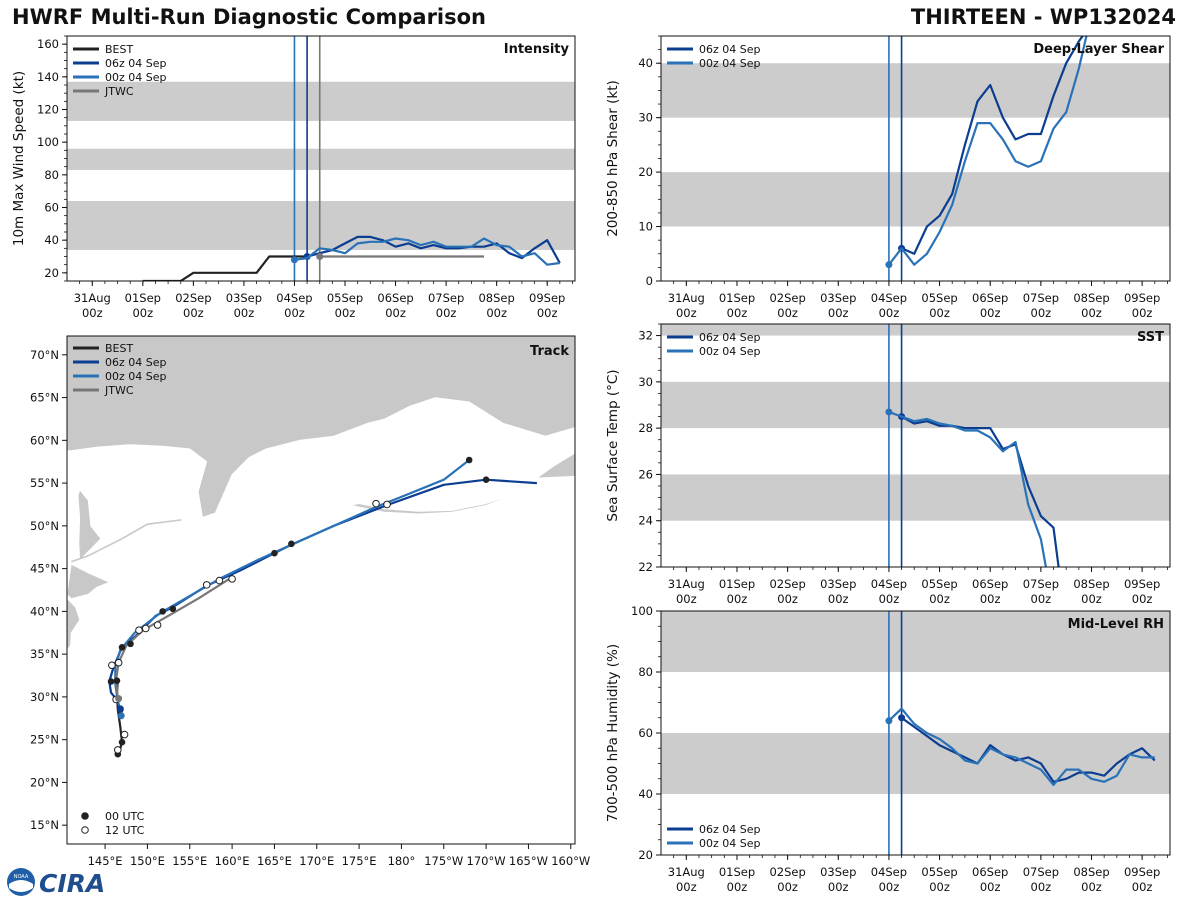 This screenshot has height=902, width=1200. What do you see at coordinates (1091, 313) in the screenshot?
I see `shear-xtick-hour-8: 00z` at bounding box center [1091, 313].